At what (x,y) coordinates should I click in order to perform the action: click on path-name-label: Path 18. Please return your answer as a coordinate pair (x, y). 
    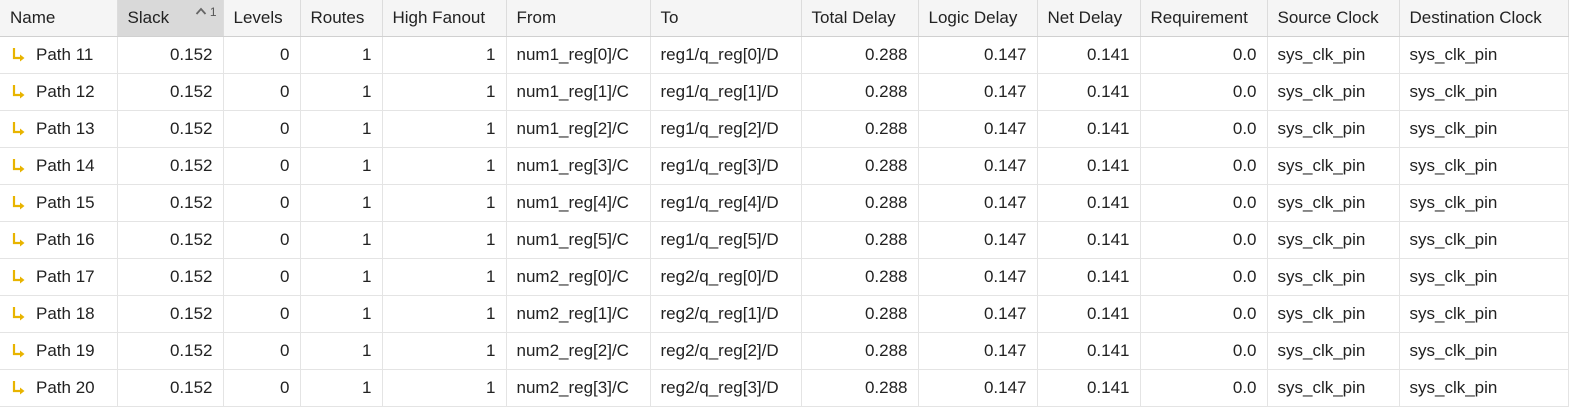
    Looking at the image, I should click on (65, 313).